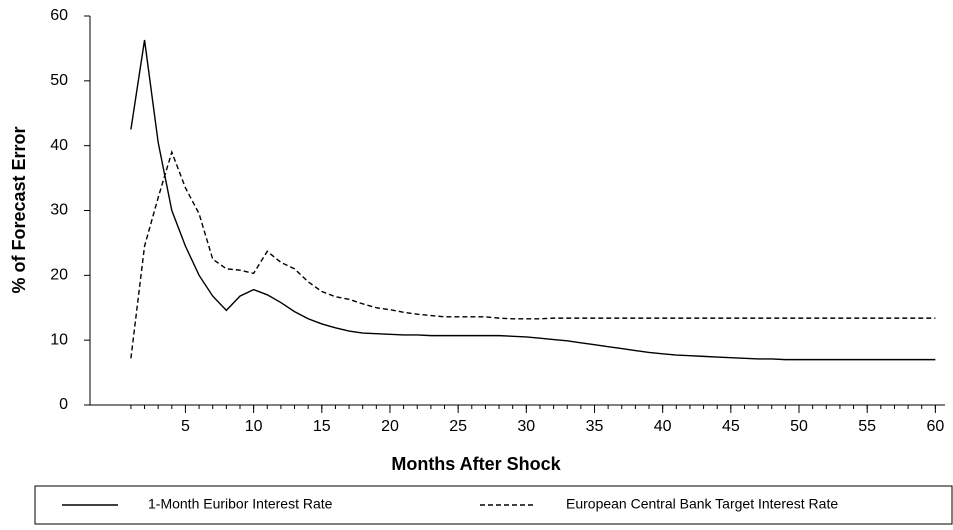 This screenshot has height=530, width=953. I want to click on x-axis-title: Months After Shock, so click(476, 464).